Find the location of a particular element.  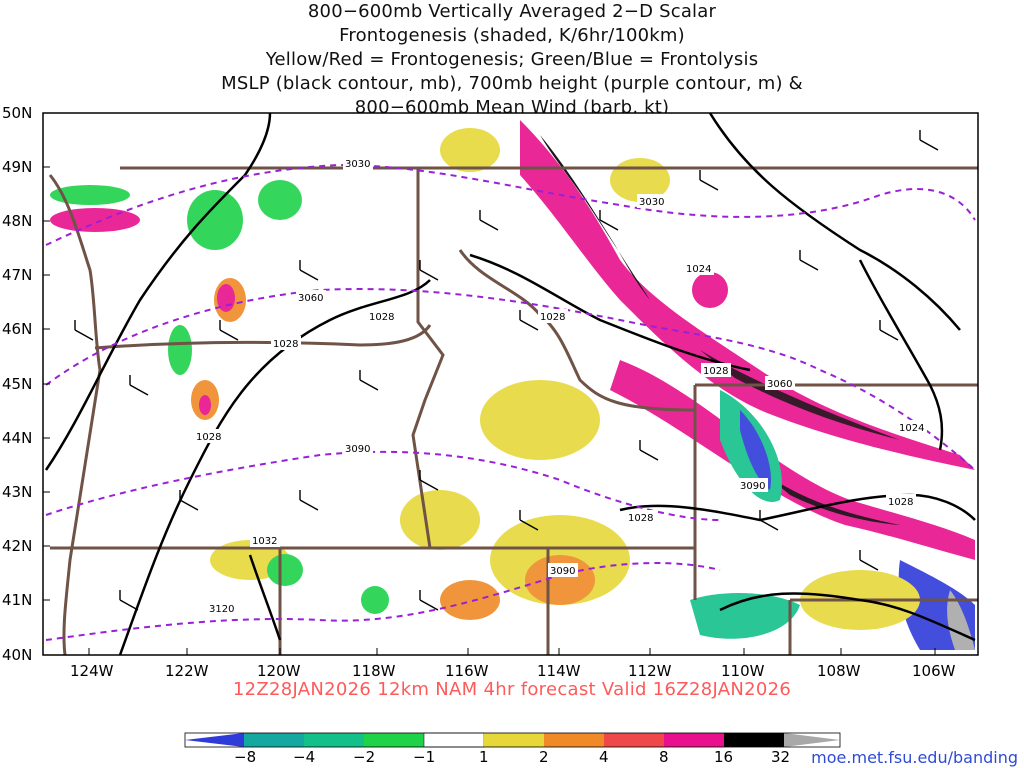

lat-label-45n: 45N is located at coordinates (17, 384).